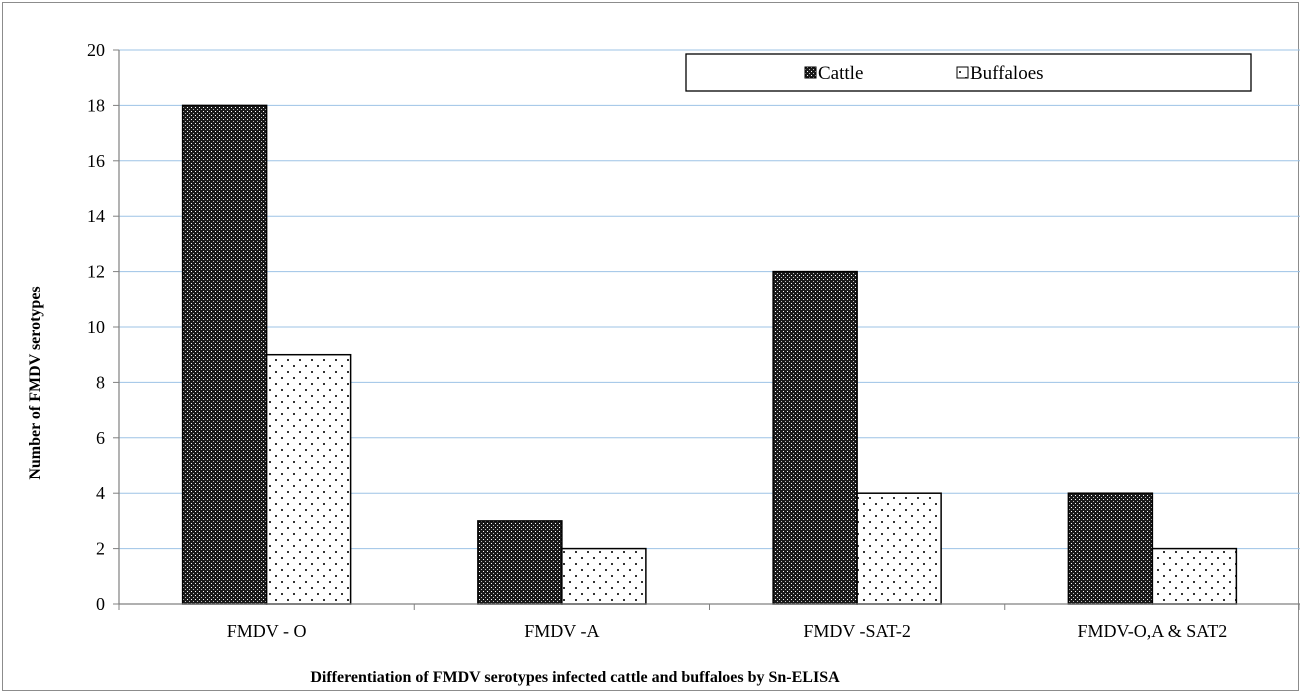 This screenshot has width=1303, height=695. I want to click on y-tick-label-12: 12, so click(96, 272).